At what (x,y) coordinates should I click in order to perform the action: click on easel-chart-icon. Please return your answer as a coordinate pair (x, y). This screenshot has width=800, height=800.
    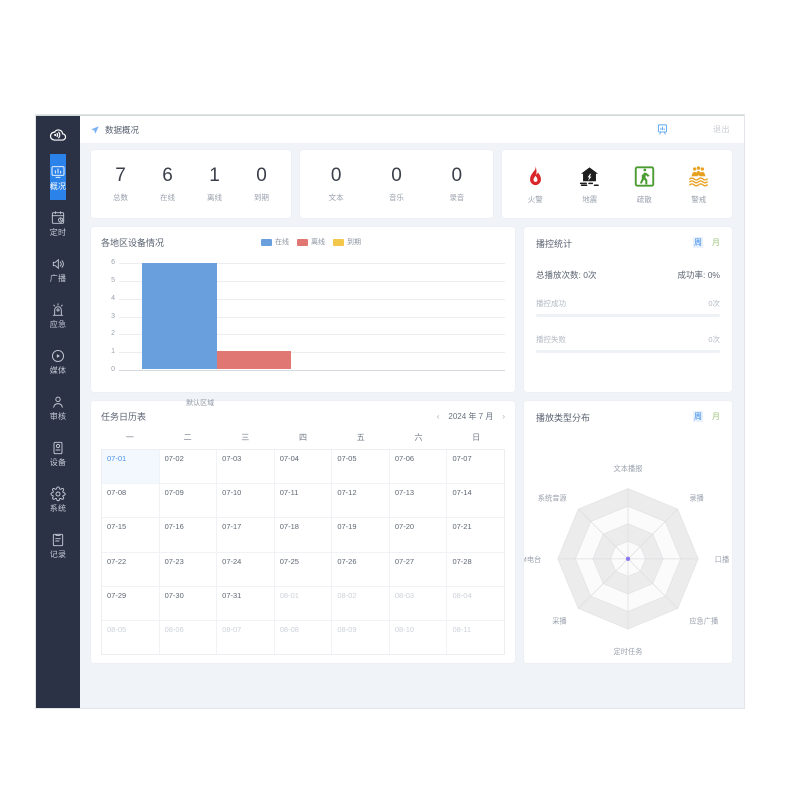
    Looking at the image, I should click on (662, 129).